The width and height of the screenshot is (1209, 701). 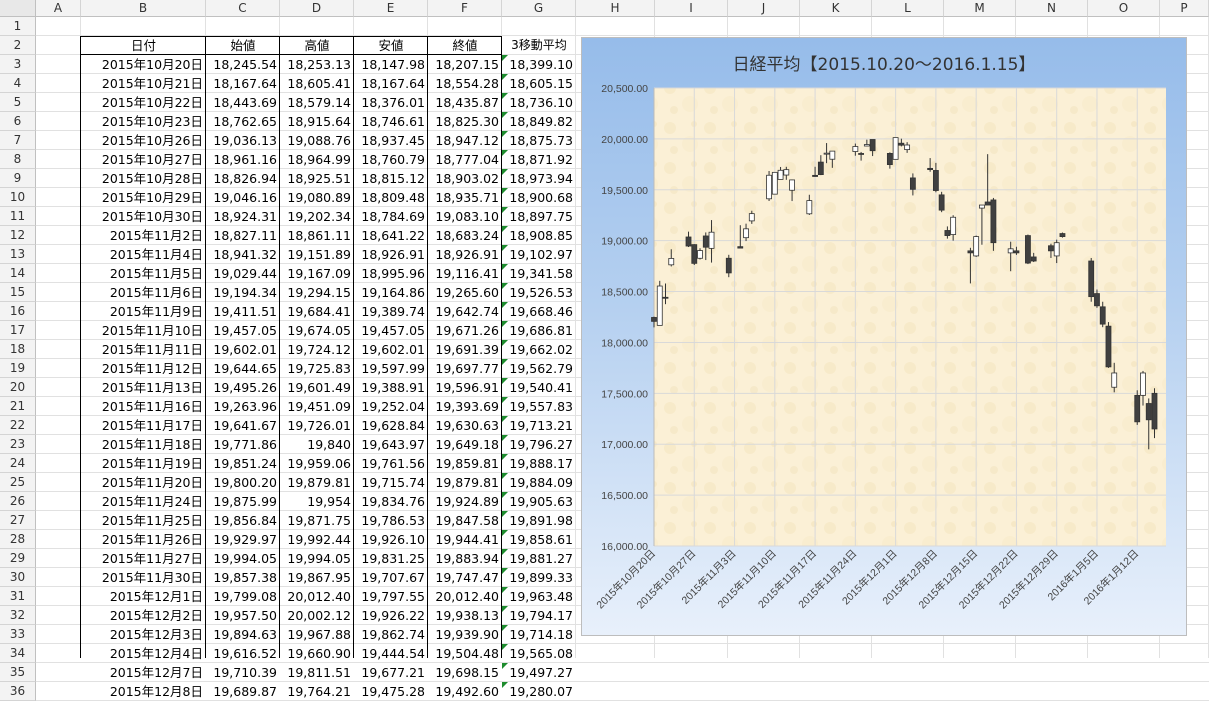 What do you see at coordinates (541, 520) in the screenshot?
I see `value-cell: 19,891.98` at bounding box center [541, 520].